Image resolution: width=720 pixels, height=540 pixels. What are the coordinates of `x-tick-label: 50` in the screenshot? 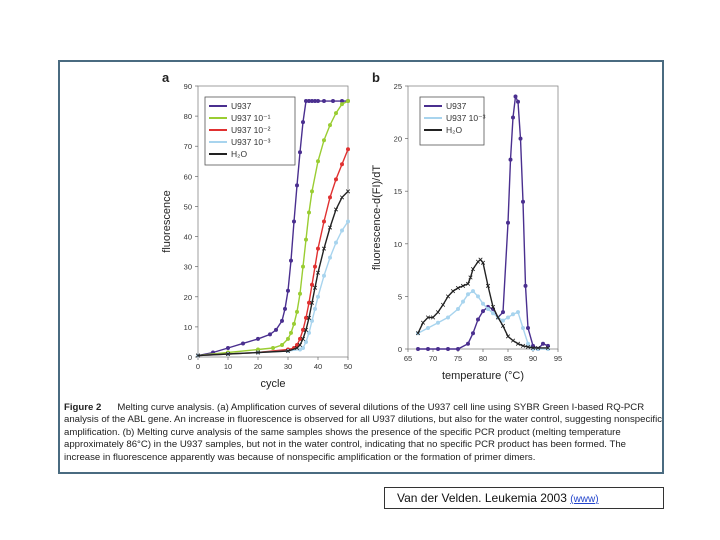 It's located at (348, 366).